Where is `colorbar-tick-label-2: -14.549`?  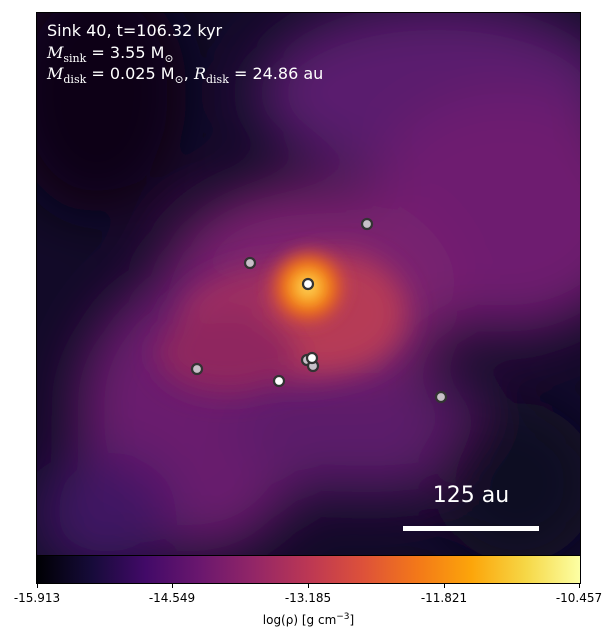
colorbar-tick-label-2: -14.549 is located at coordinates (172, 598).